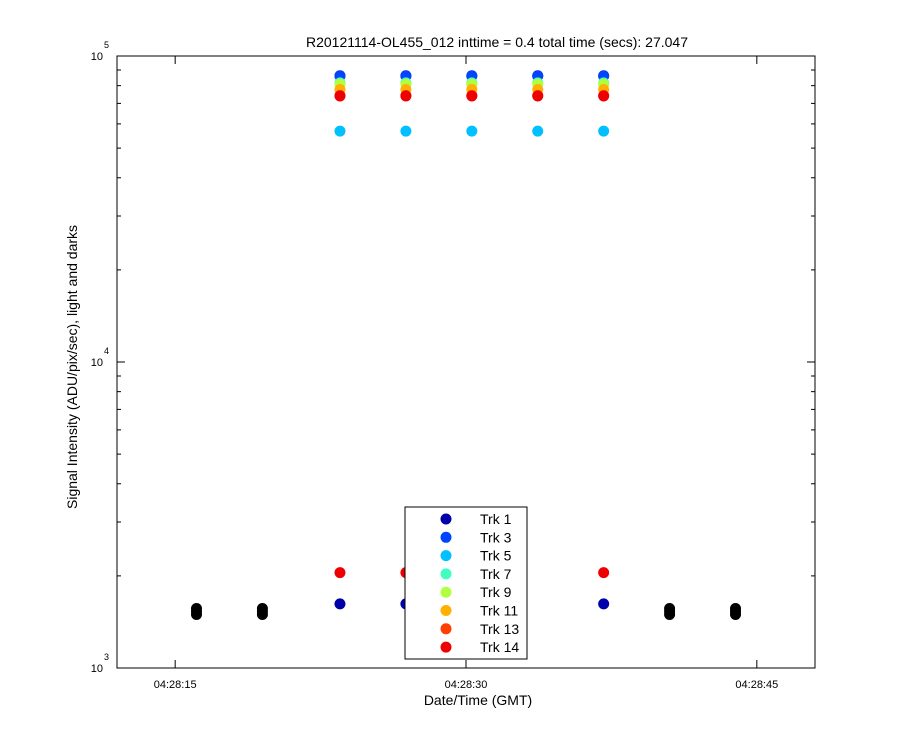 The image size is (900, 750). I want to click on legend-label: Trk 5, so click(496, 556).